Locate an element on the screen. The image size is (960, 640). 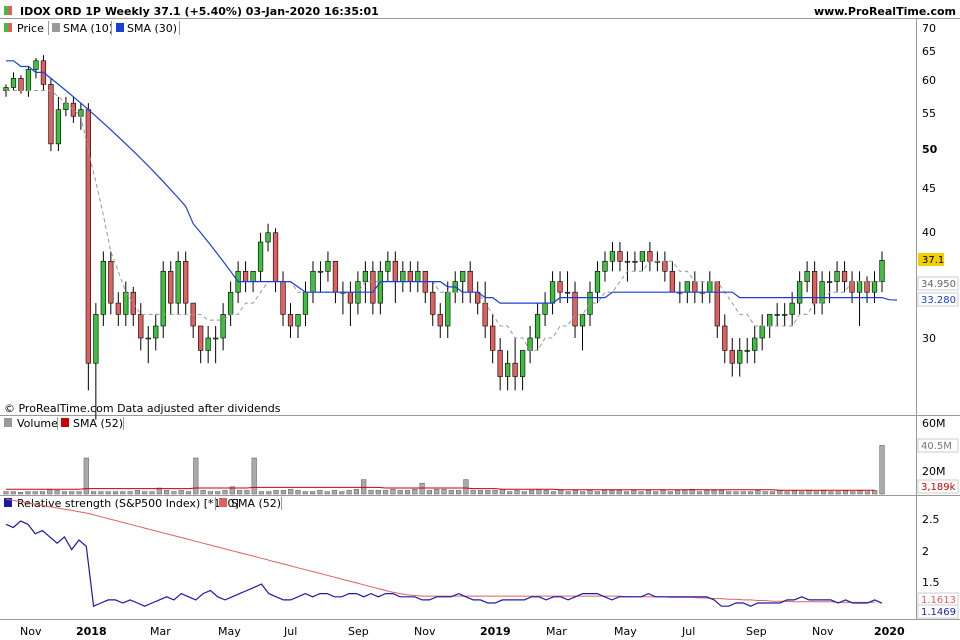
volume-sma-line is located at coordinates (440, 488).